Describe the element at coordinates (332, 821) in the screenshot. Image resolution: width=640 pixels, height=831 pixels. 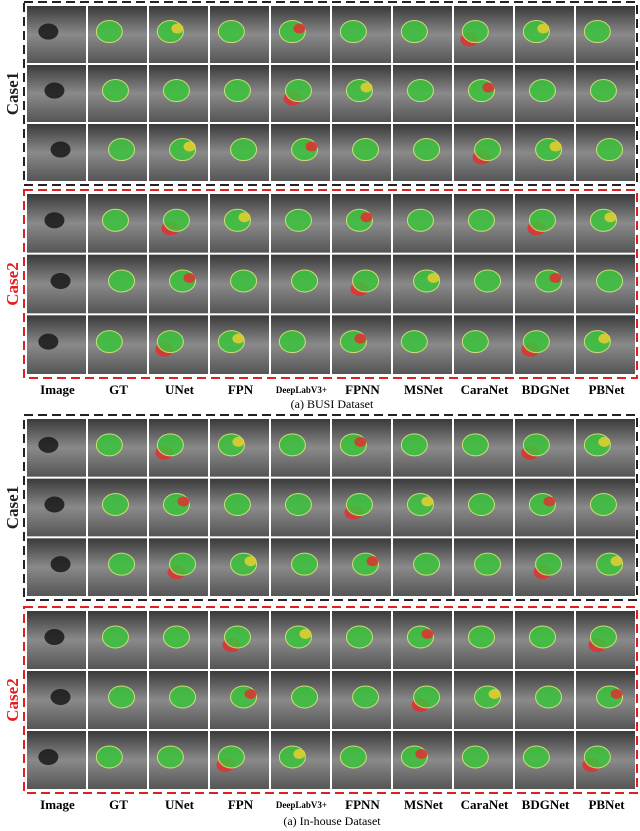
I see `caption: (a) In-house Dataset` at that location.